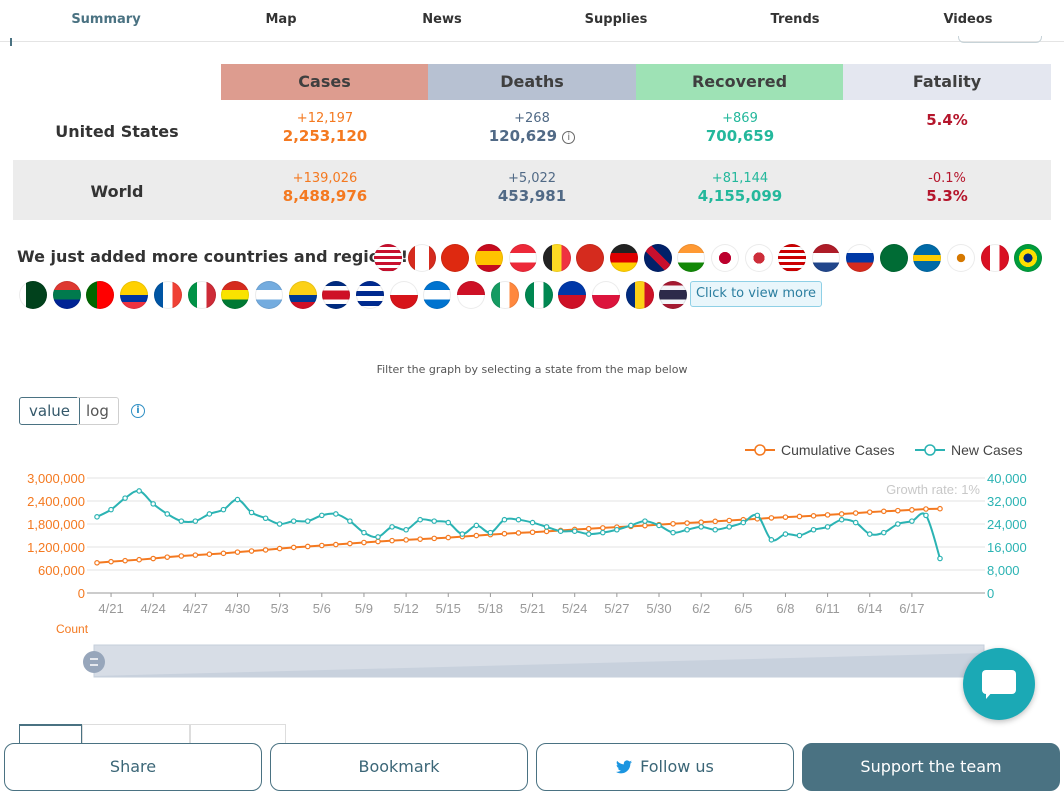 Image resolution: width=1064 pixels, height=802 pixels. Describe the element at coordinates (455, 258) in the screenshot. I see `flag-cn-icon` at that location.